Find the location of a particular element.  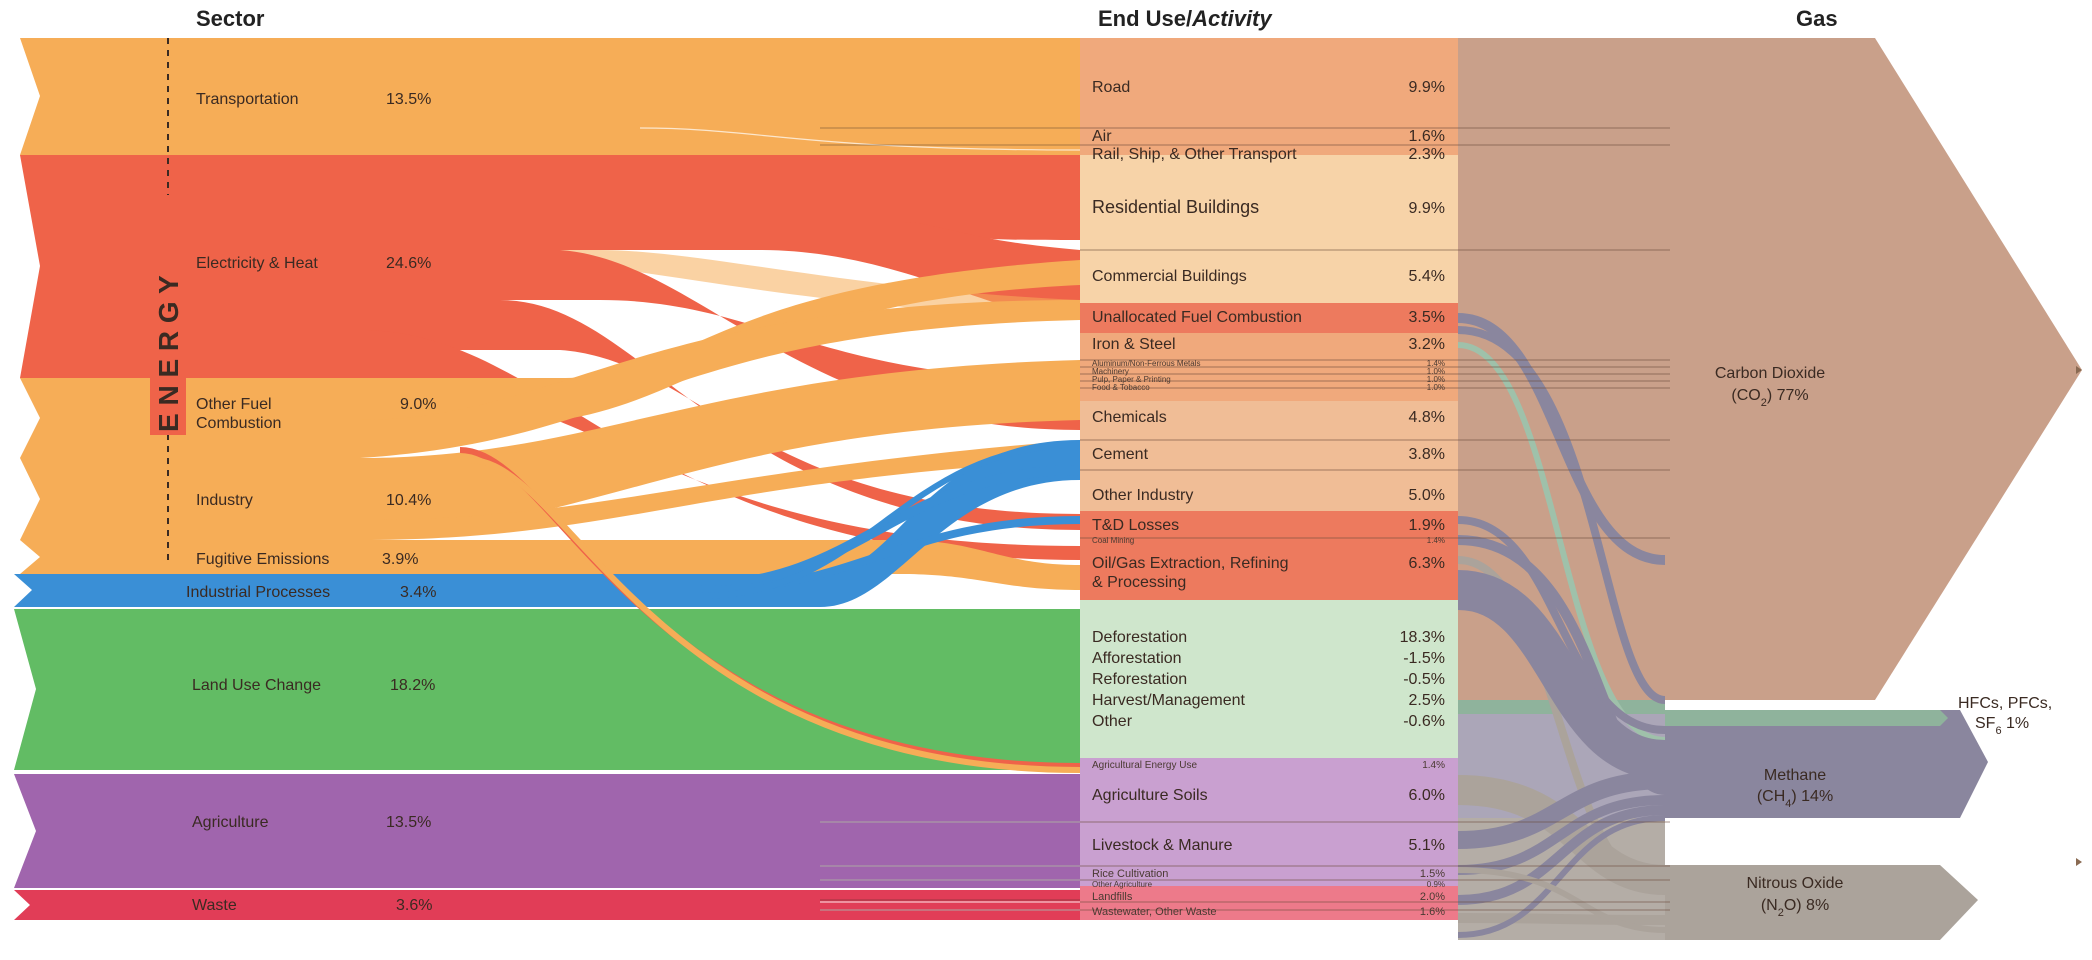

end-use-value: 6.0% is located at coordinates (1427, 795).